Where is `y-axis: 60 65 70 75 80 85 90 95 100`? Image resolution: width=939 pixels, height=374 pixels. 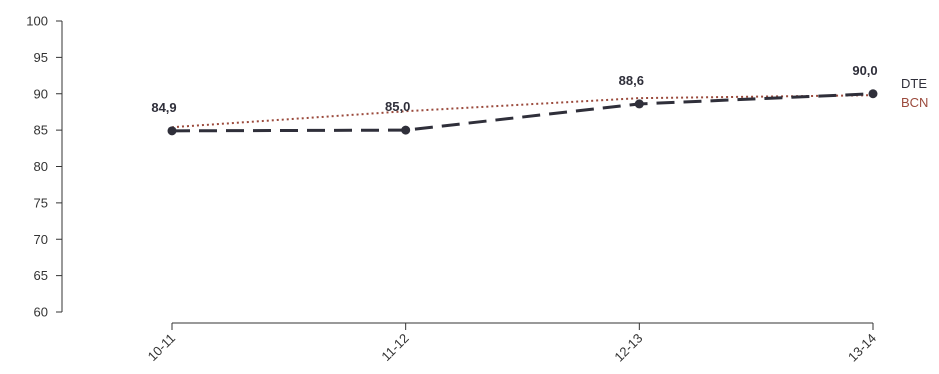 y-axis: 60 65 70 75 80 85 90 95 100 is located at coordinates (44, 167).